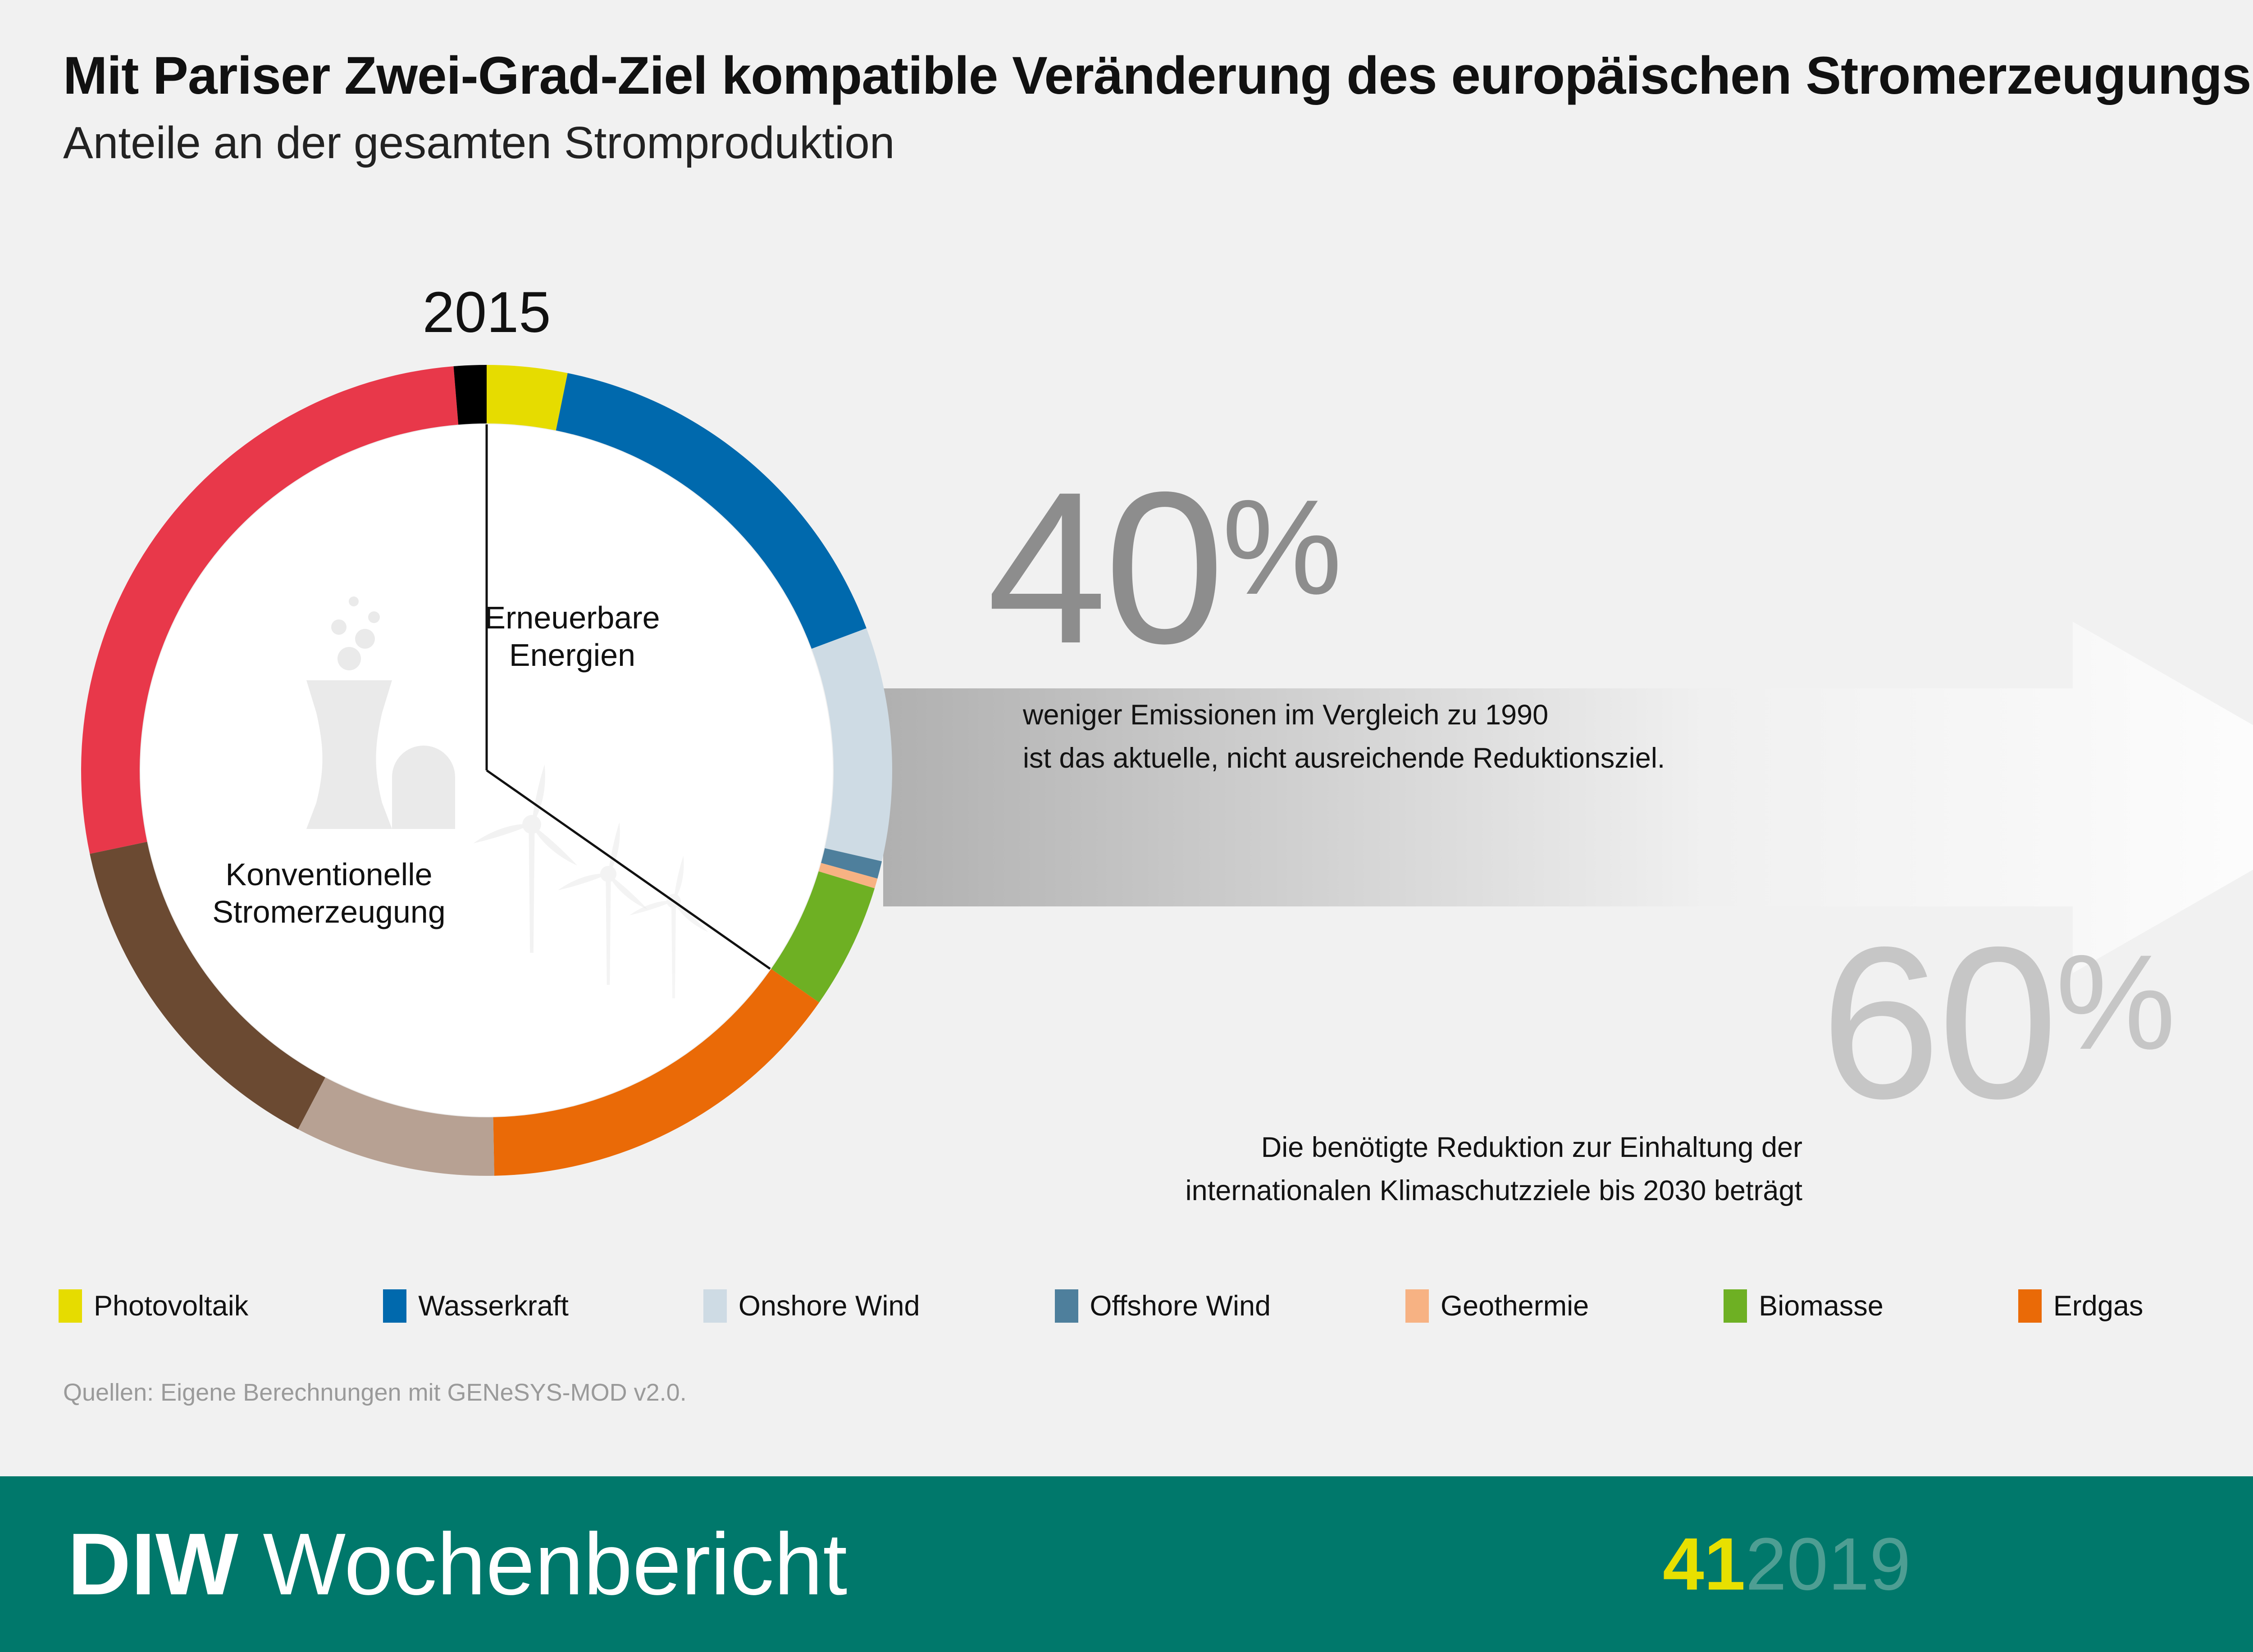 This screenshot has width=2253, height=1652. I want to click on legend-item: Wasserkraft, so click(476, 1306).